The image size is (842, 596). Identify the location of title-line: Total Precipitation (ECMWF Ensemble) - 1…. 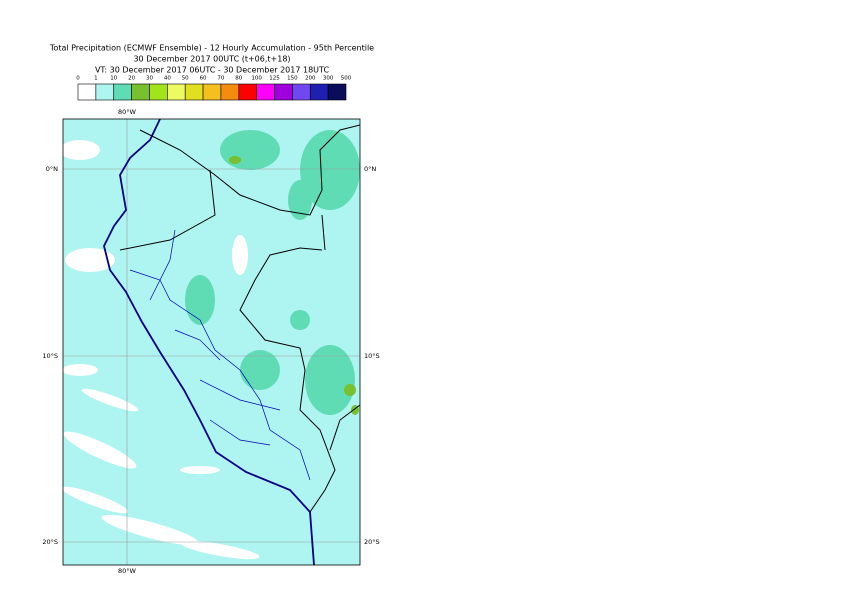
(211, 48).